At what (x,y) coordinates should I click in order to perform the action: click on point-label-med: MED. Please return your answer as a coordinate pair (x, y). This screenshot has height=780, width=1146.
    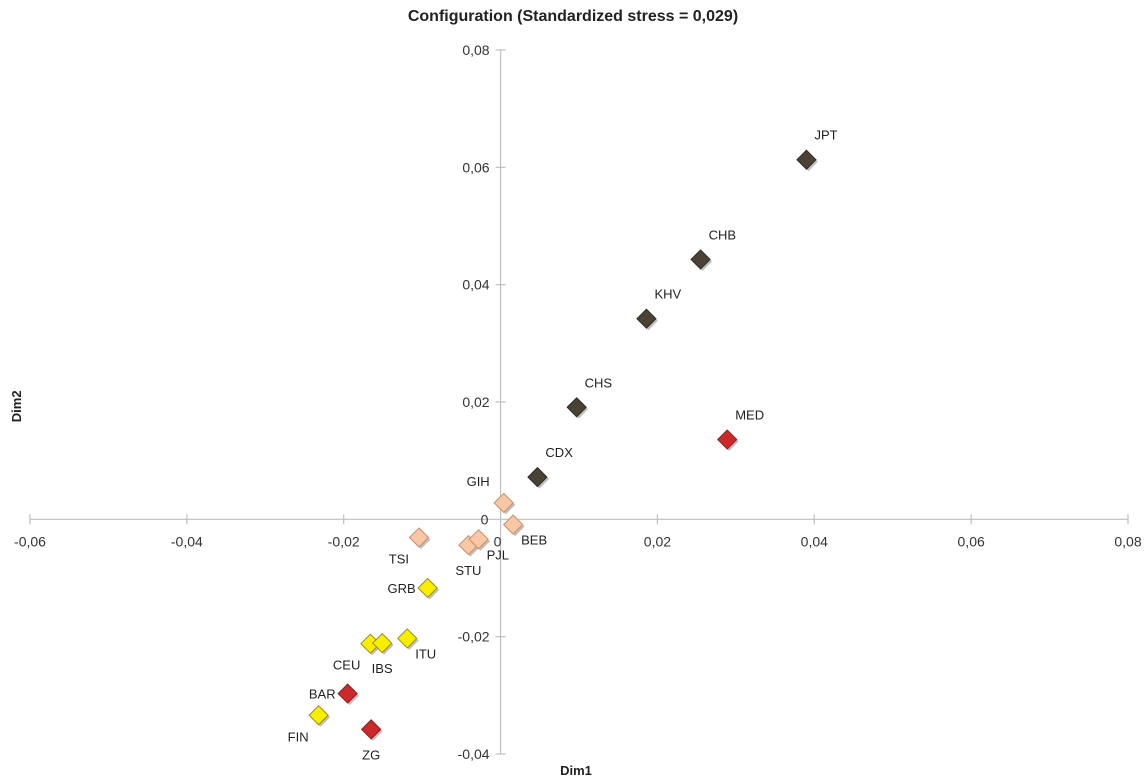
    Looking at the image, I should click on (749, 415).